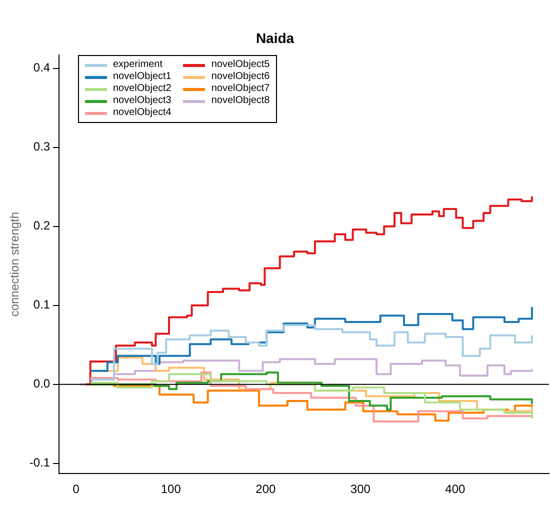 This screenshot has height=510, width=550. What do you see at coordinates (142, 89) in the screenshot?
I see `legend-label: novelObject2` at bounding box center [142, 89].